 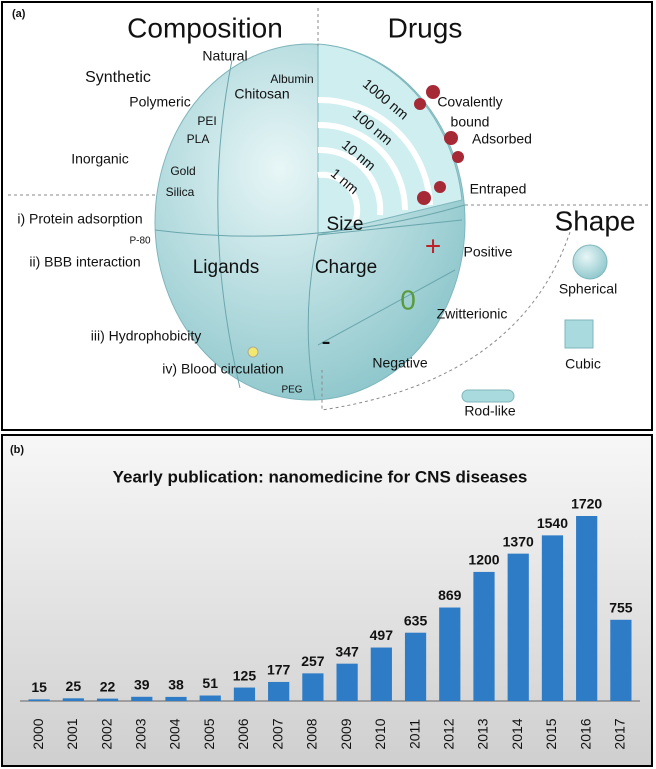 What do you see at coordinates (146, 336) in the screenshot?
I see `label: iii) Hydrophobicity` at bounding box center [146, 336].